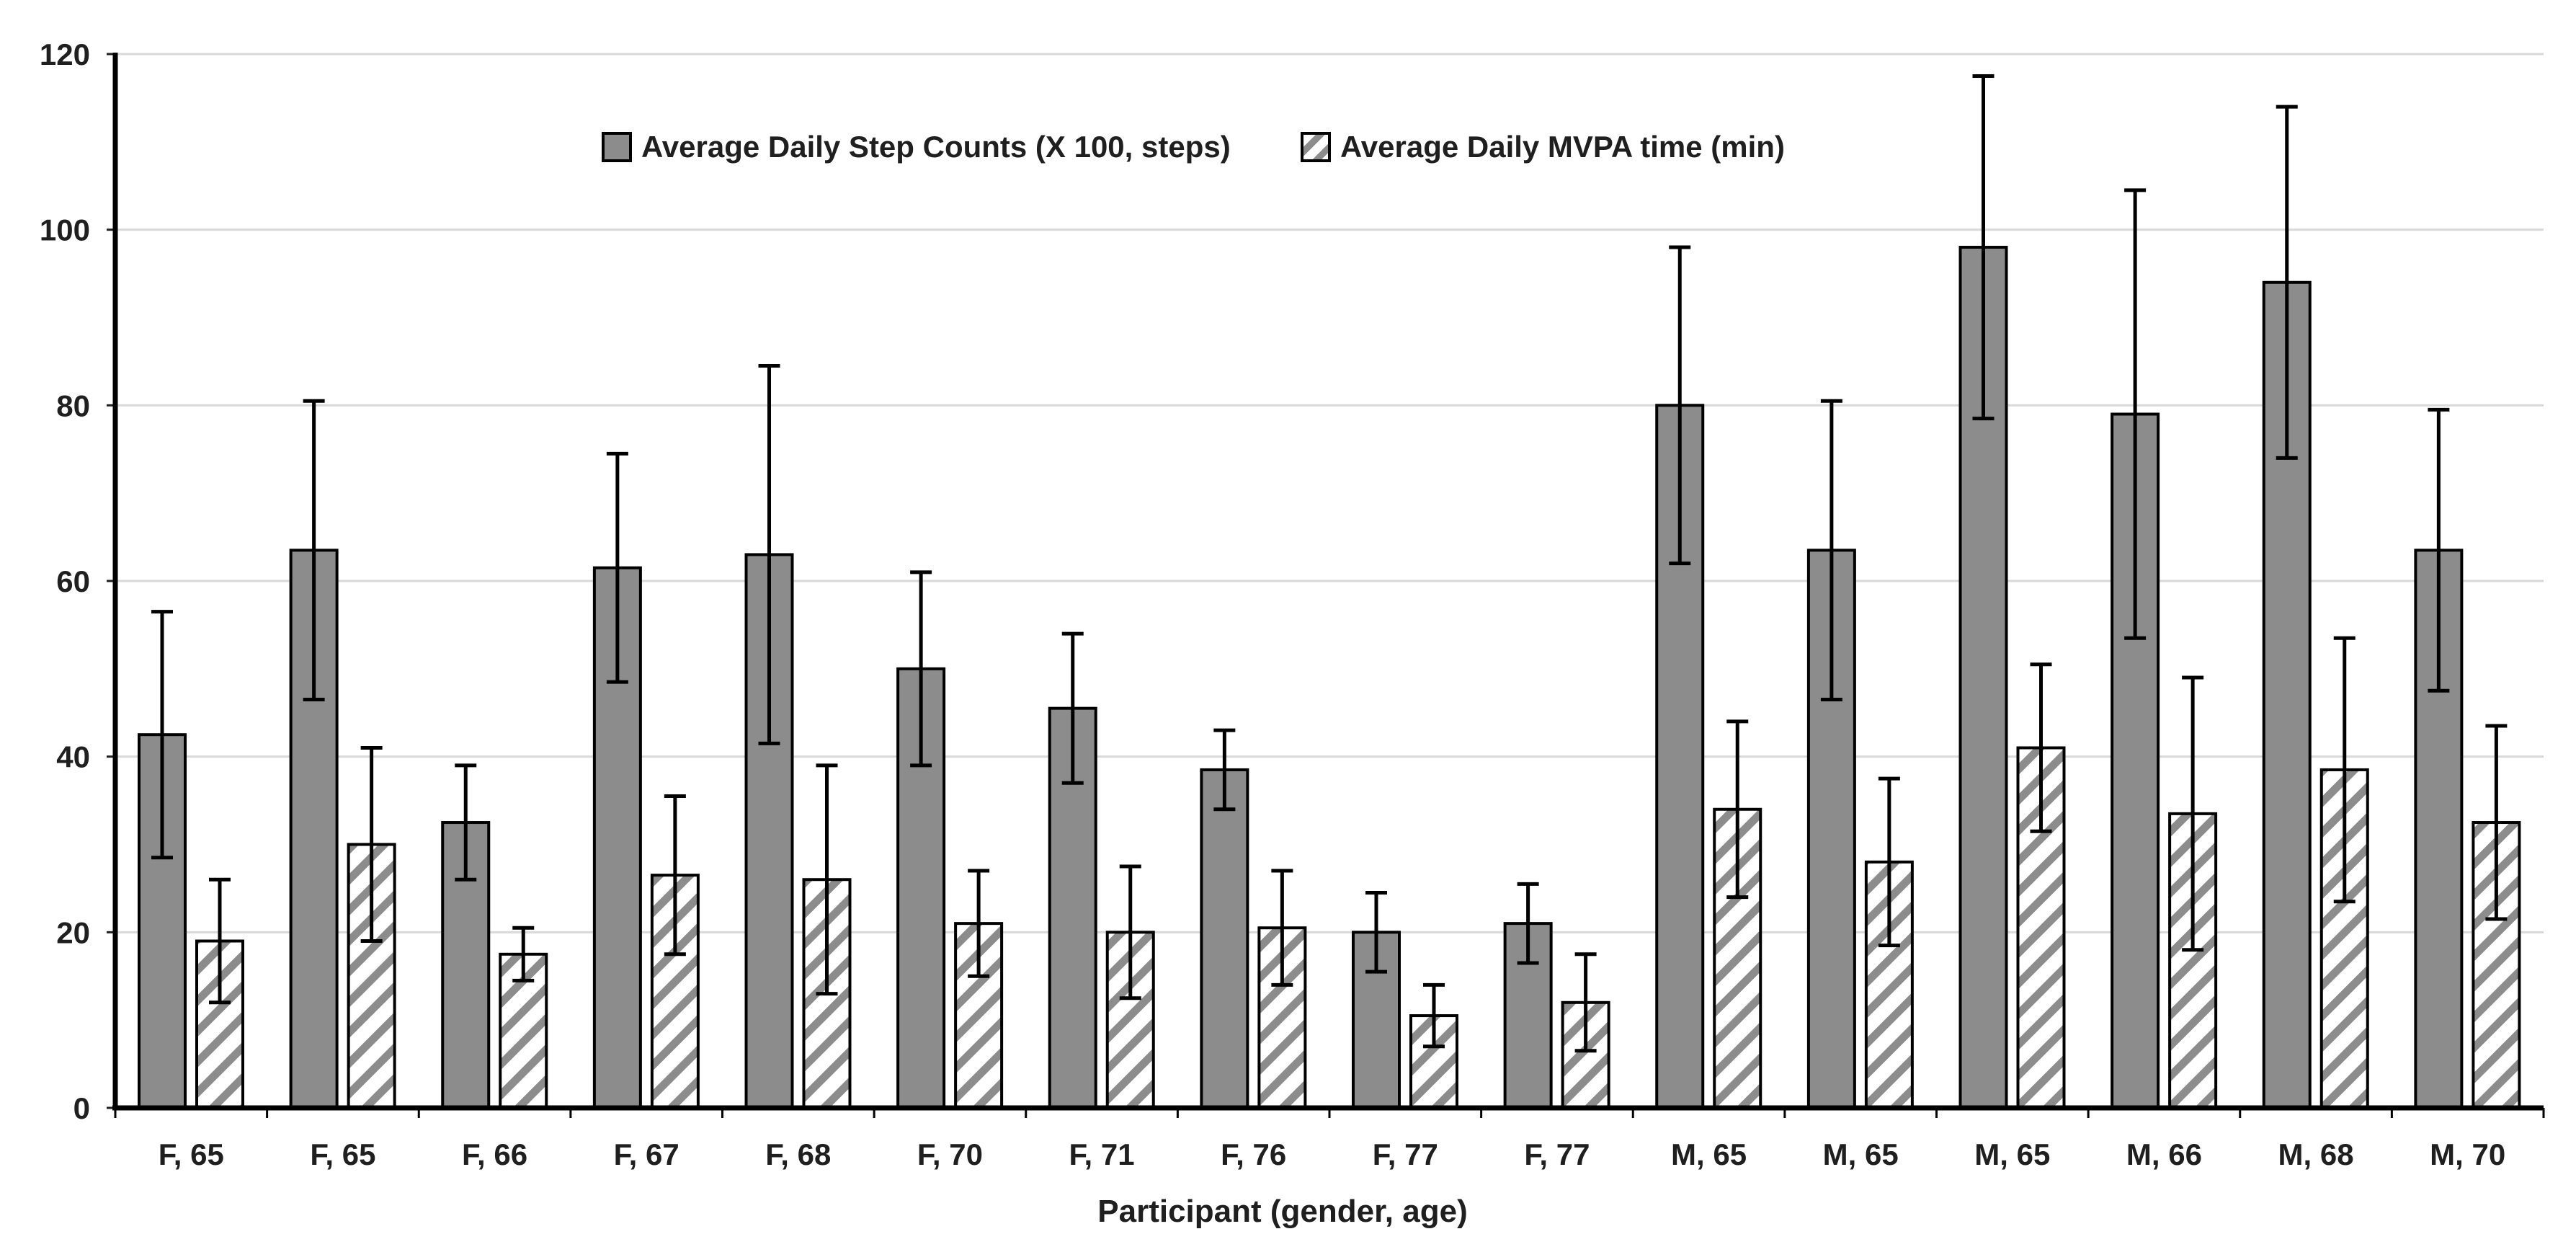 The image size is (2576, 1247). Describe the element at coordinates (2316, 1154) in the screenshot. I see `x-category-label: M, 68` at that location.